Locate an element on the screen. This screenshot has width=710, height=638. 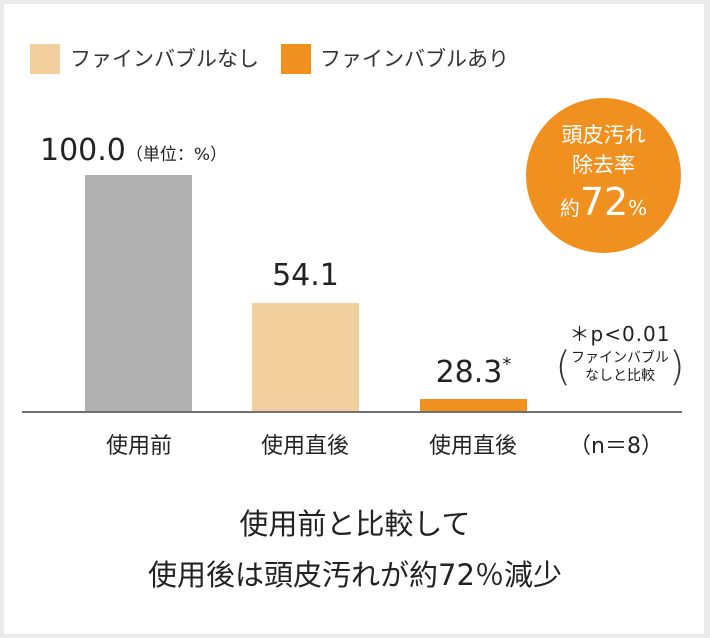
legend-swatch-with-bubble is located at coordinates (296, 59).